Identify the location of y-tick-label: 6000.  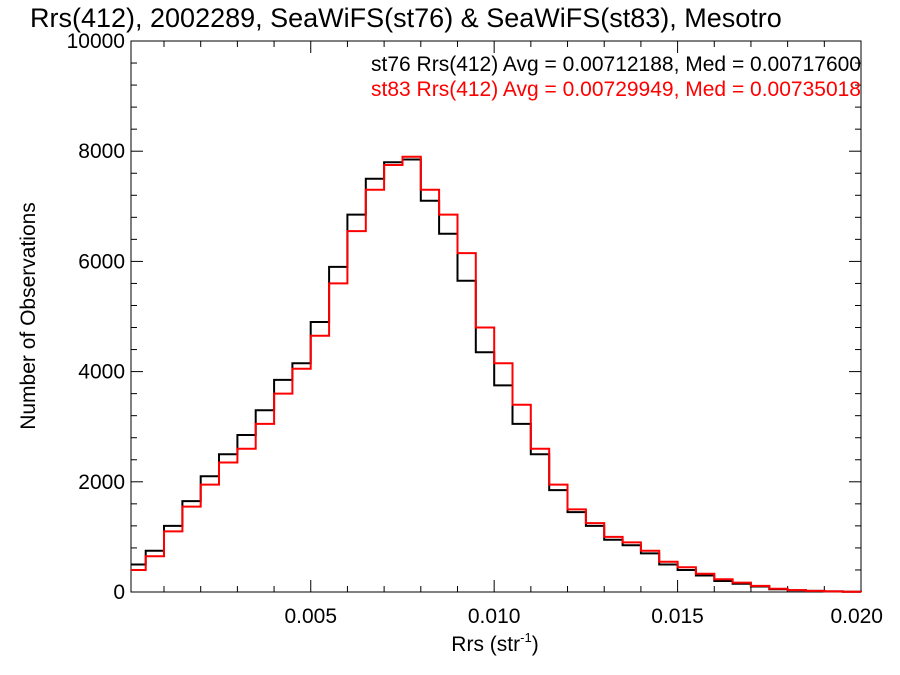
(101, 261).